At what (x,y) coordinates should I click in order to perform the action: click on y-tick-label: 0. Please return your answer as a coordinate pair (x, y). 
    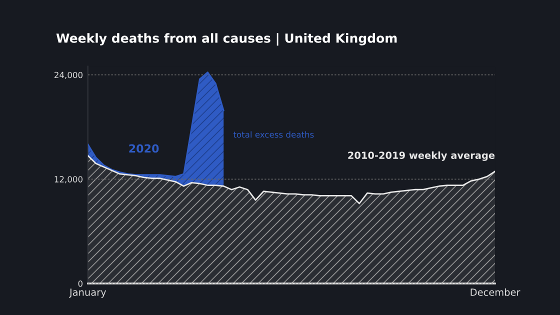
    Looking at the image, I should click on (80, 283).